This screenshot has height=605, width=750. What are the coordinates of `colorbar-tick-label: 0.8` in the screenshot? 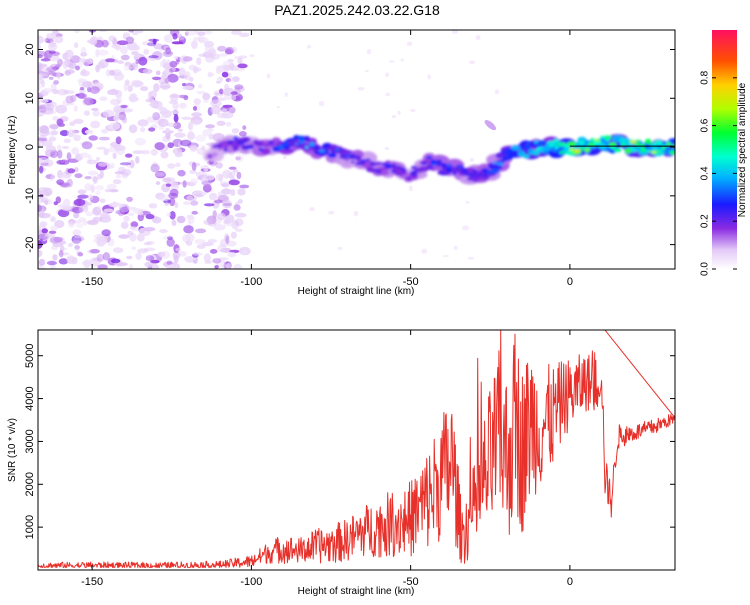 It's located at (705, 77).